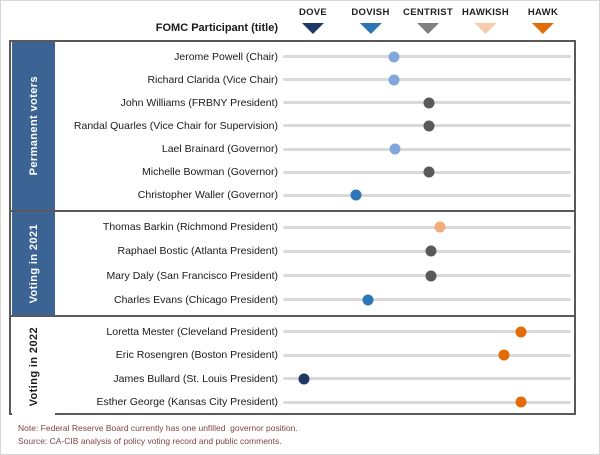  What do you see at coordinates (543, 12) in the screenshot?
I see `category-label: HAWK` at bounding box center [543, 12].